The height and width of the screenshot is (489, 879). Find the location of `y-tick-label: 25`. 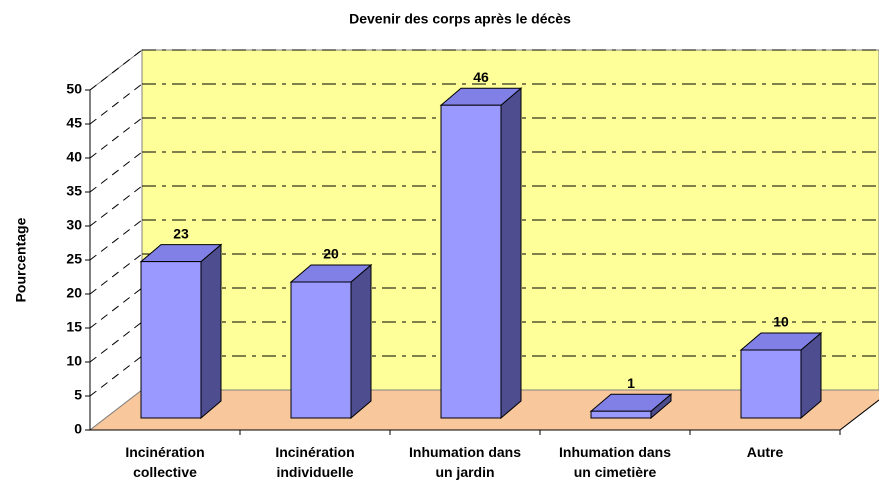

y-tick-label: 25 is located at coordinates (74, 259).